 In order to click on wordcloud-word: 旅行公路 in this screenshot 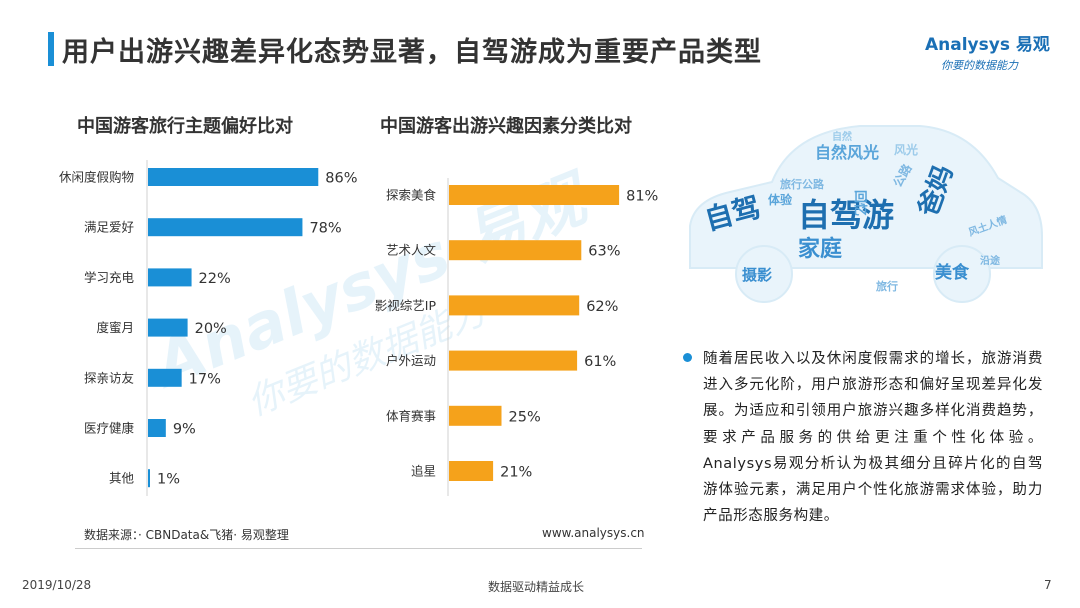, I will do `click(802, 184)`.